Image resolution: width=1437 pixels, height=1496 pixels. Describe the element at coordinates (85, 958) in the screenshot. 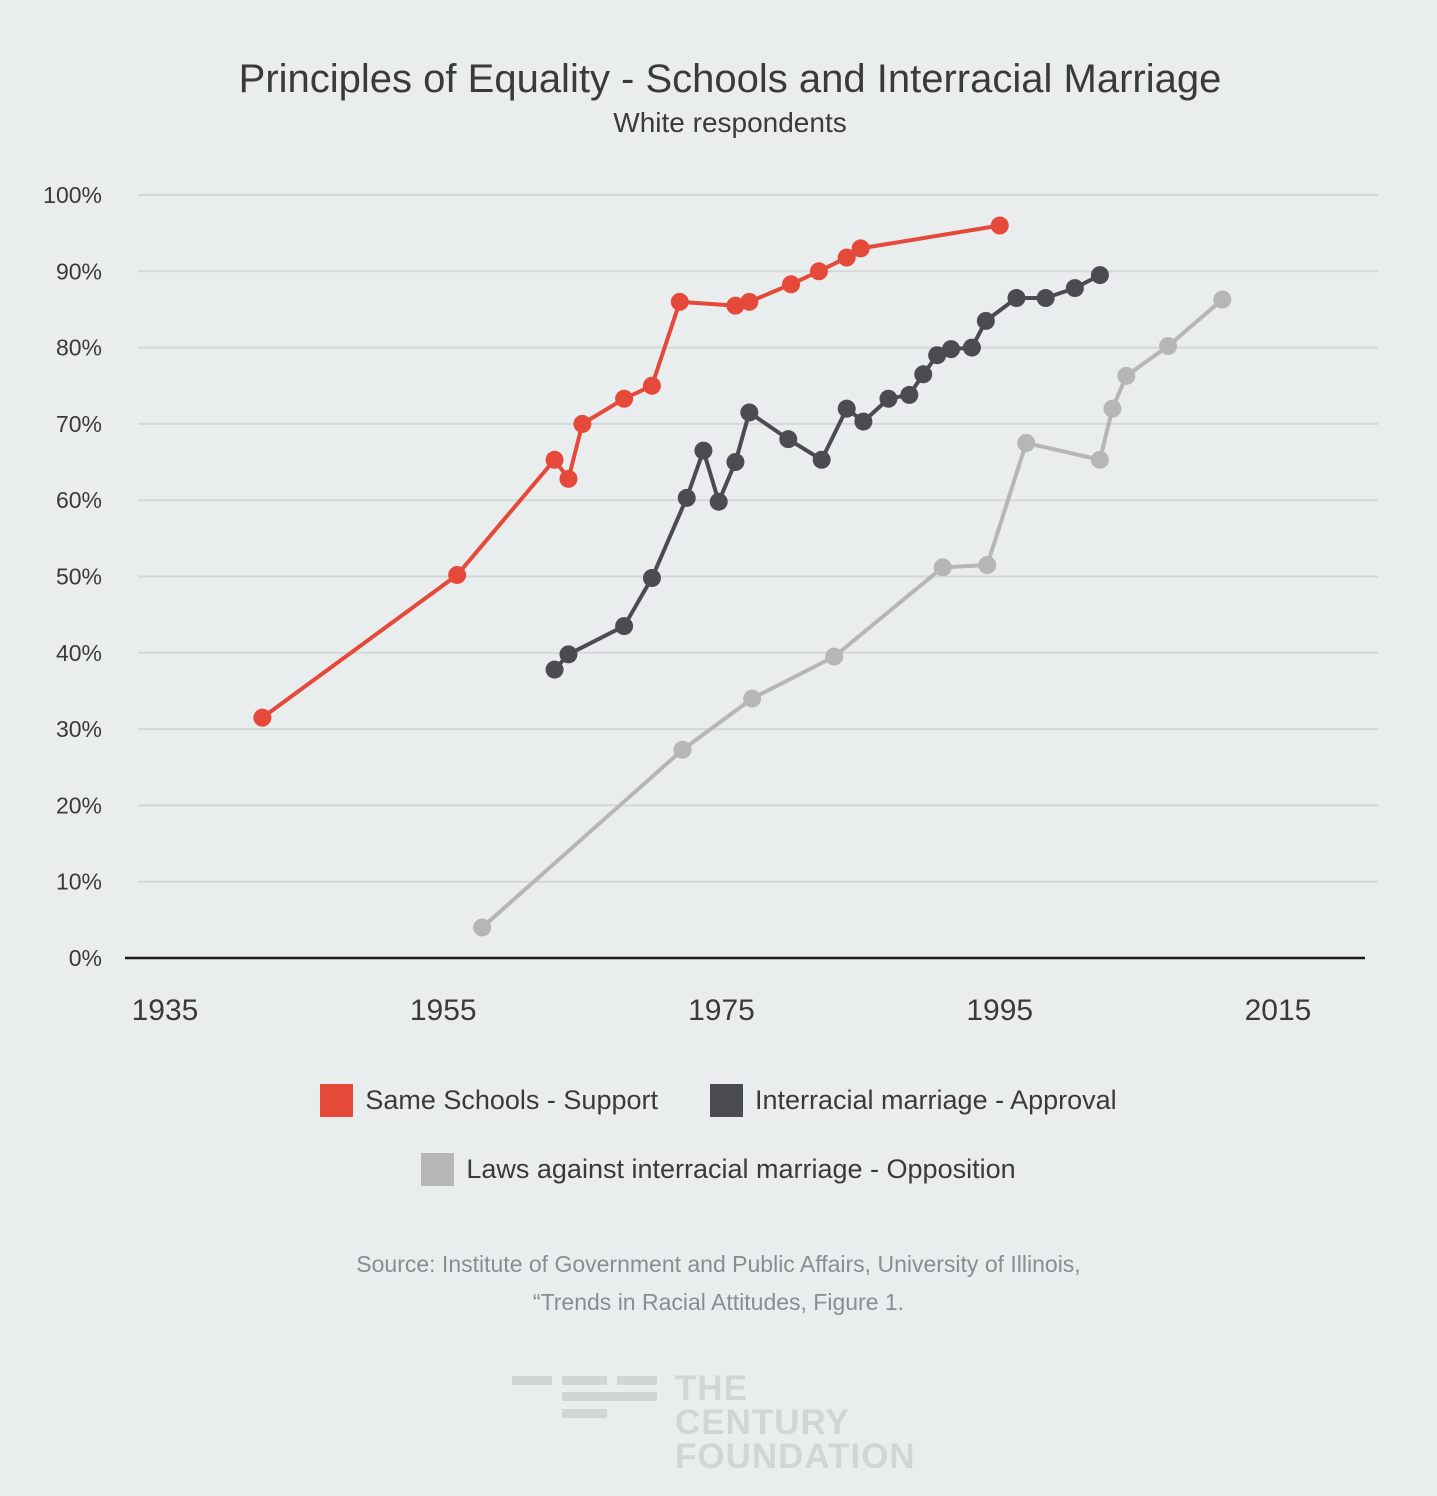

I see `y-tick-label: 0%` at that location.